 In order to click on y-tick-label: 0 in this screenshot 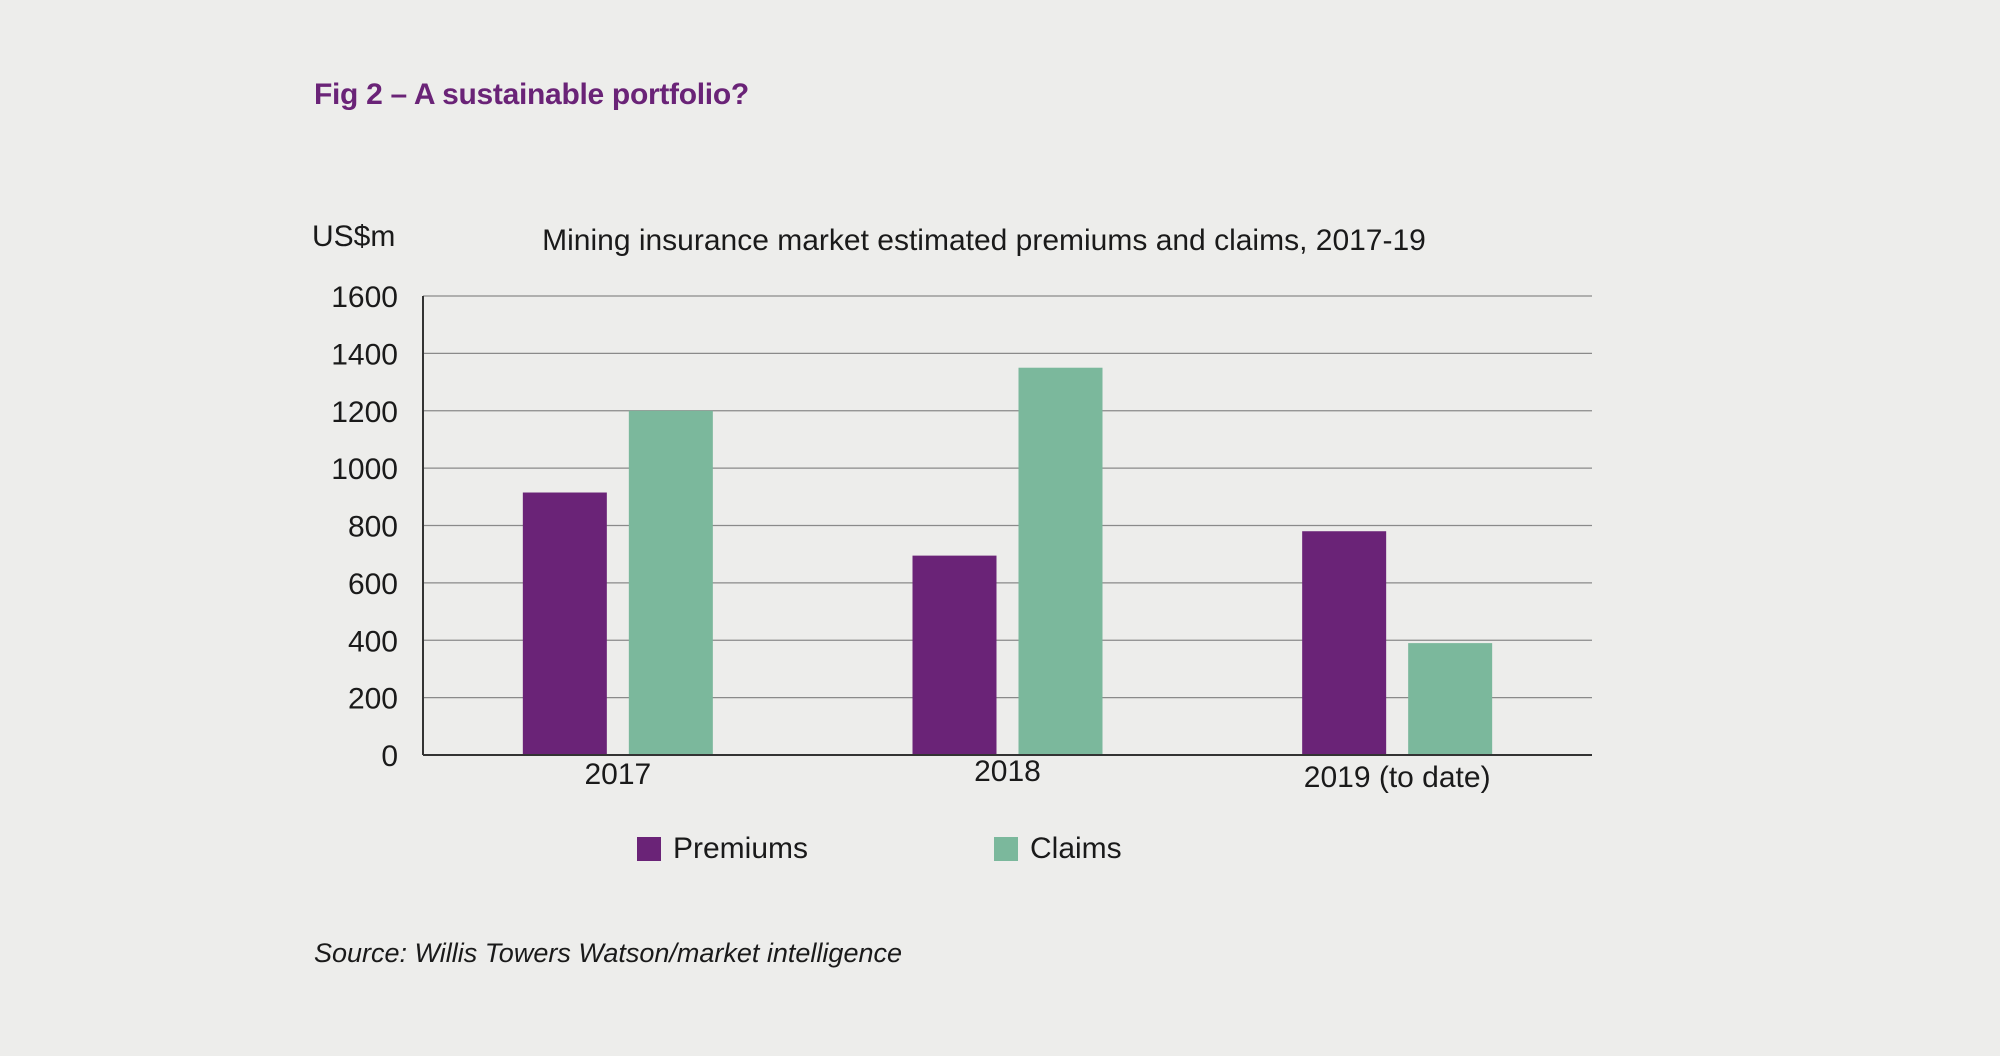, I will do `click(389, 756)`.